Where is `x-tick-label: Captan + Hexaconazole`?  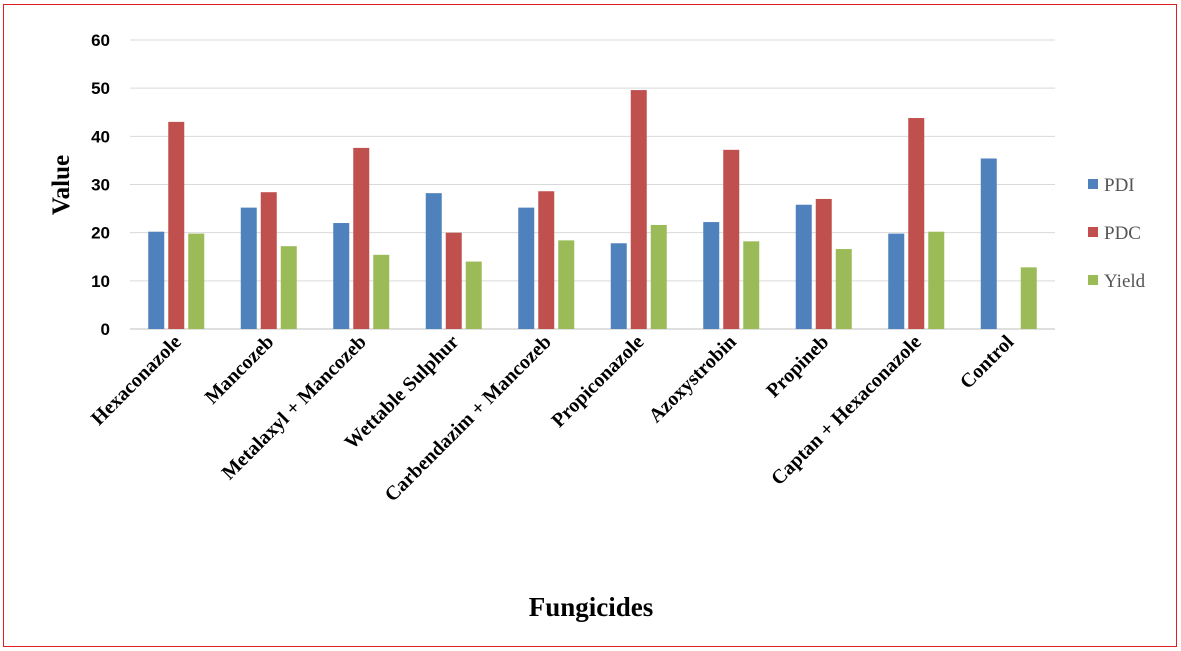 x-tick-label: Captan + Hexaconazole is located at coordinates (846, 410).